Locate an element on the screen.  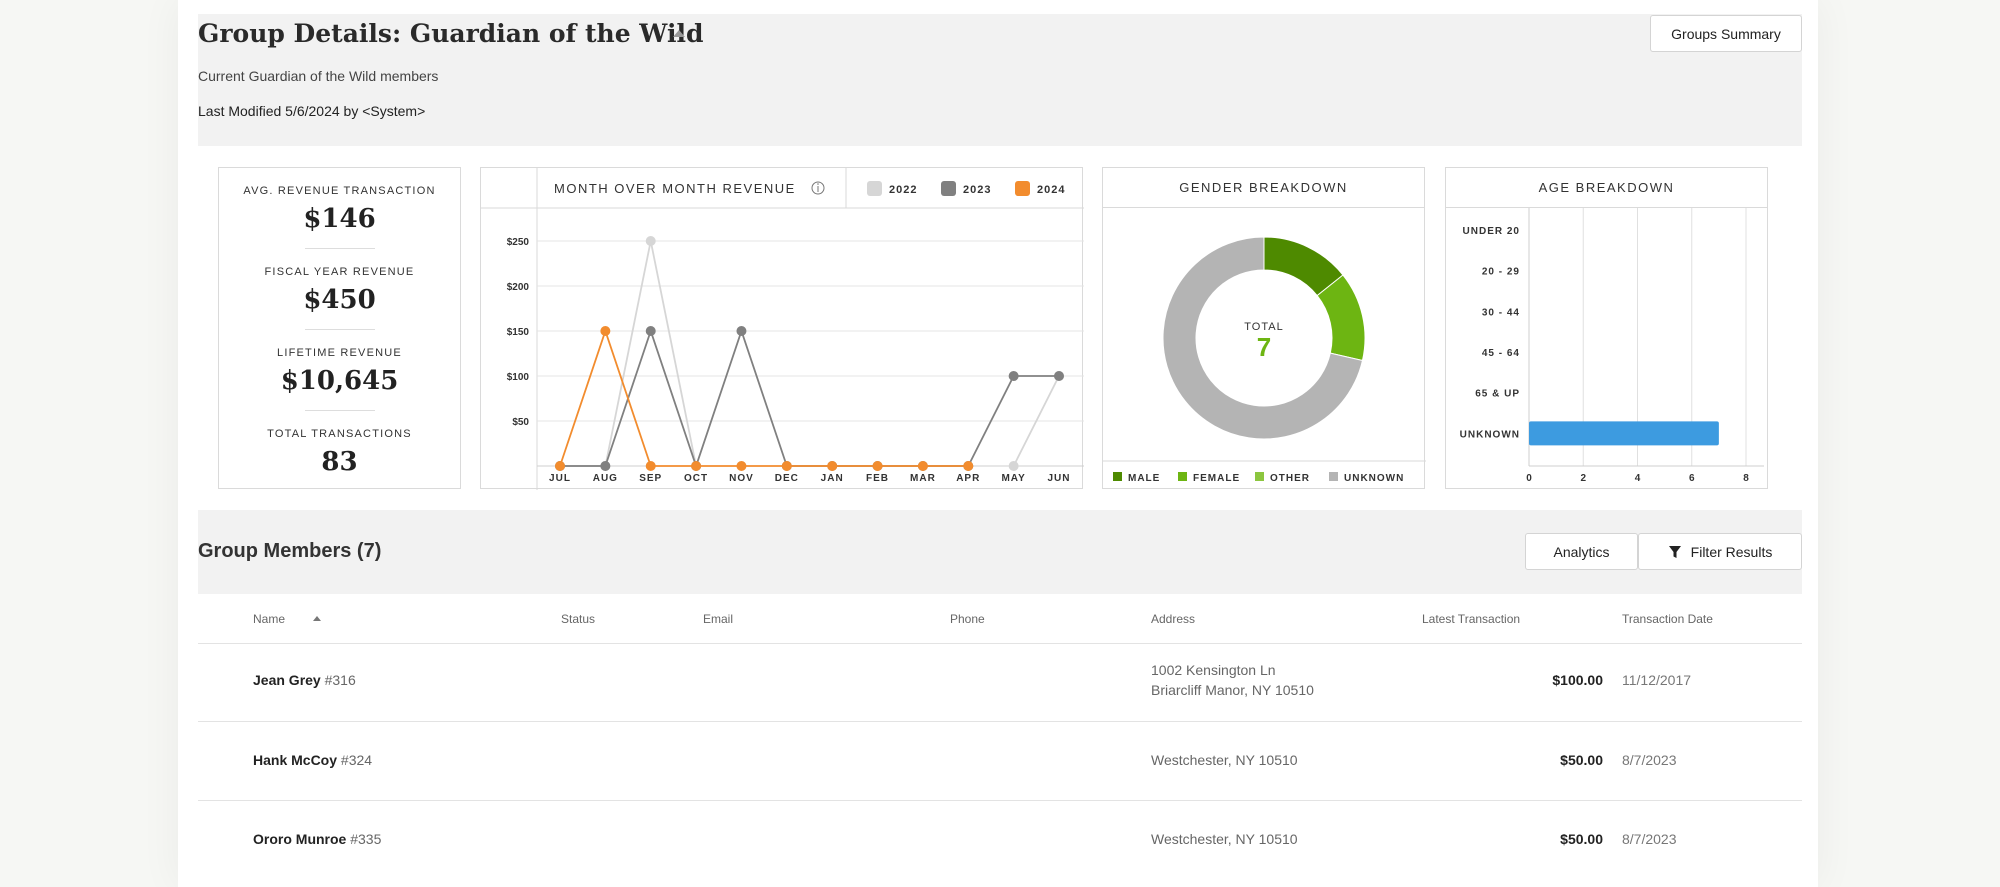
column-header-phone: Phone is located at coordinates (967, 619).